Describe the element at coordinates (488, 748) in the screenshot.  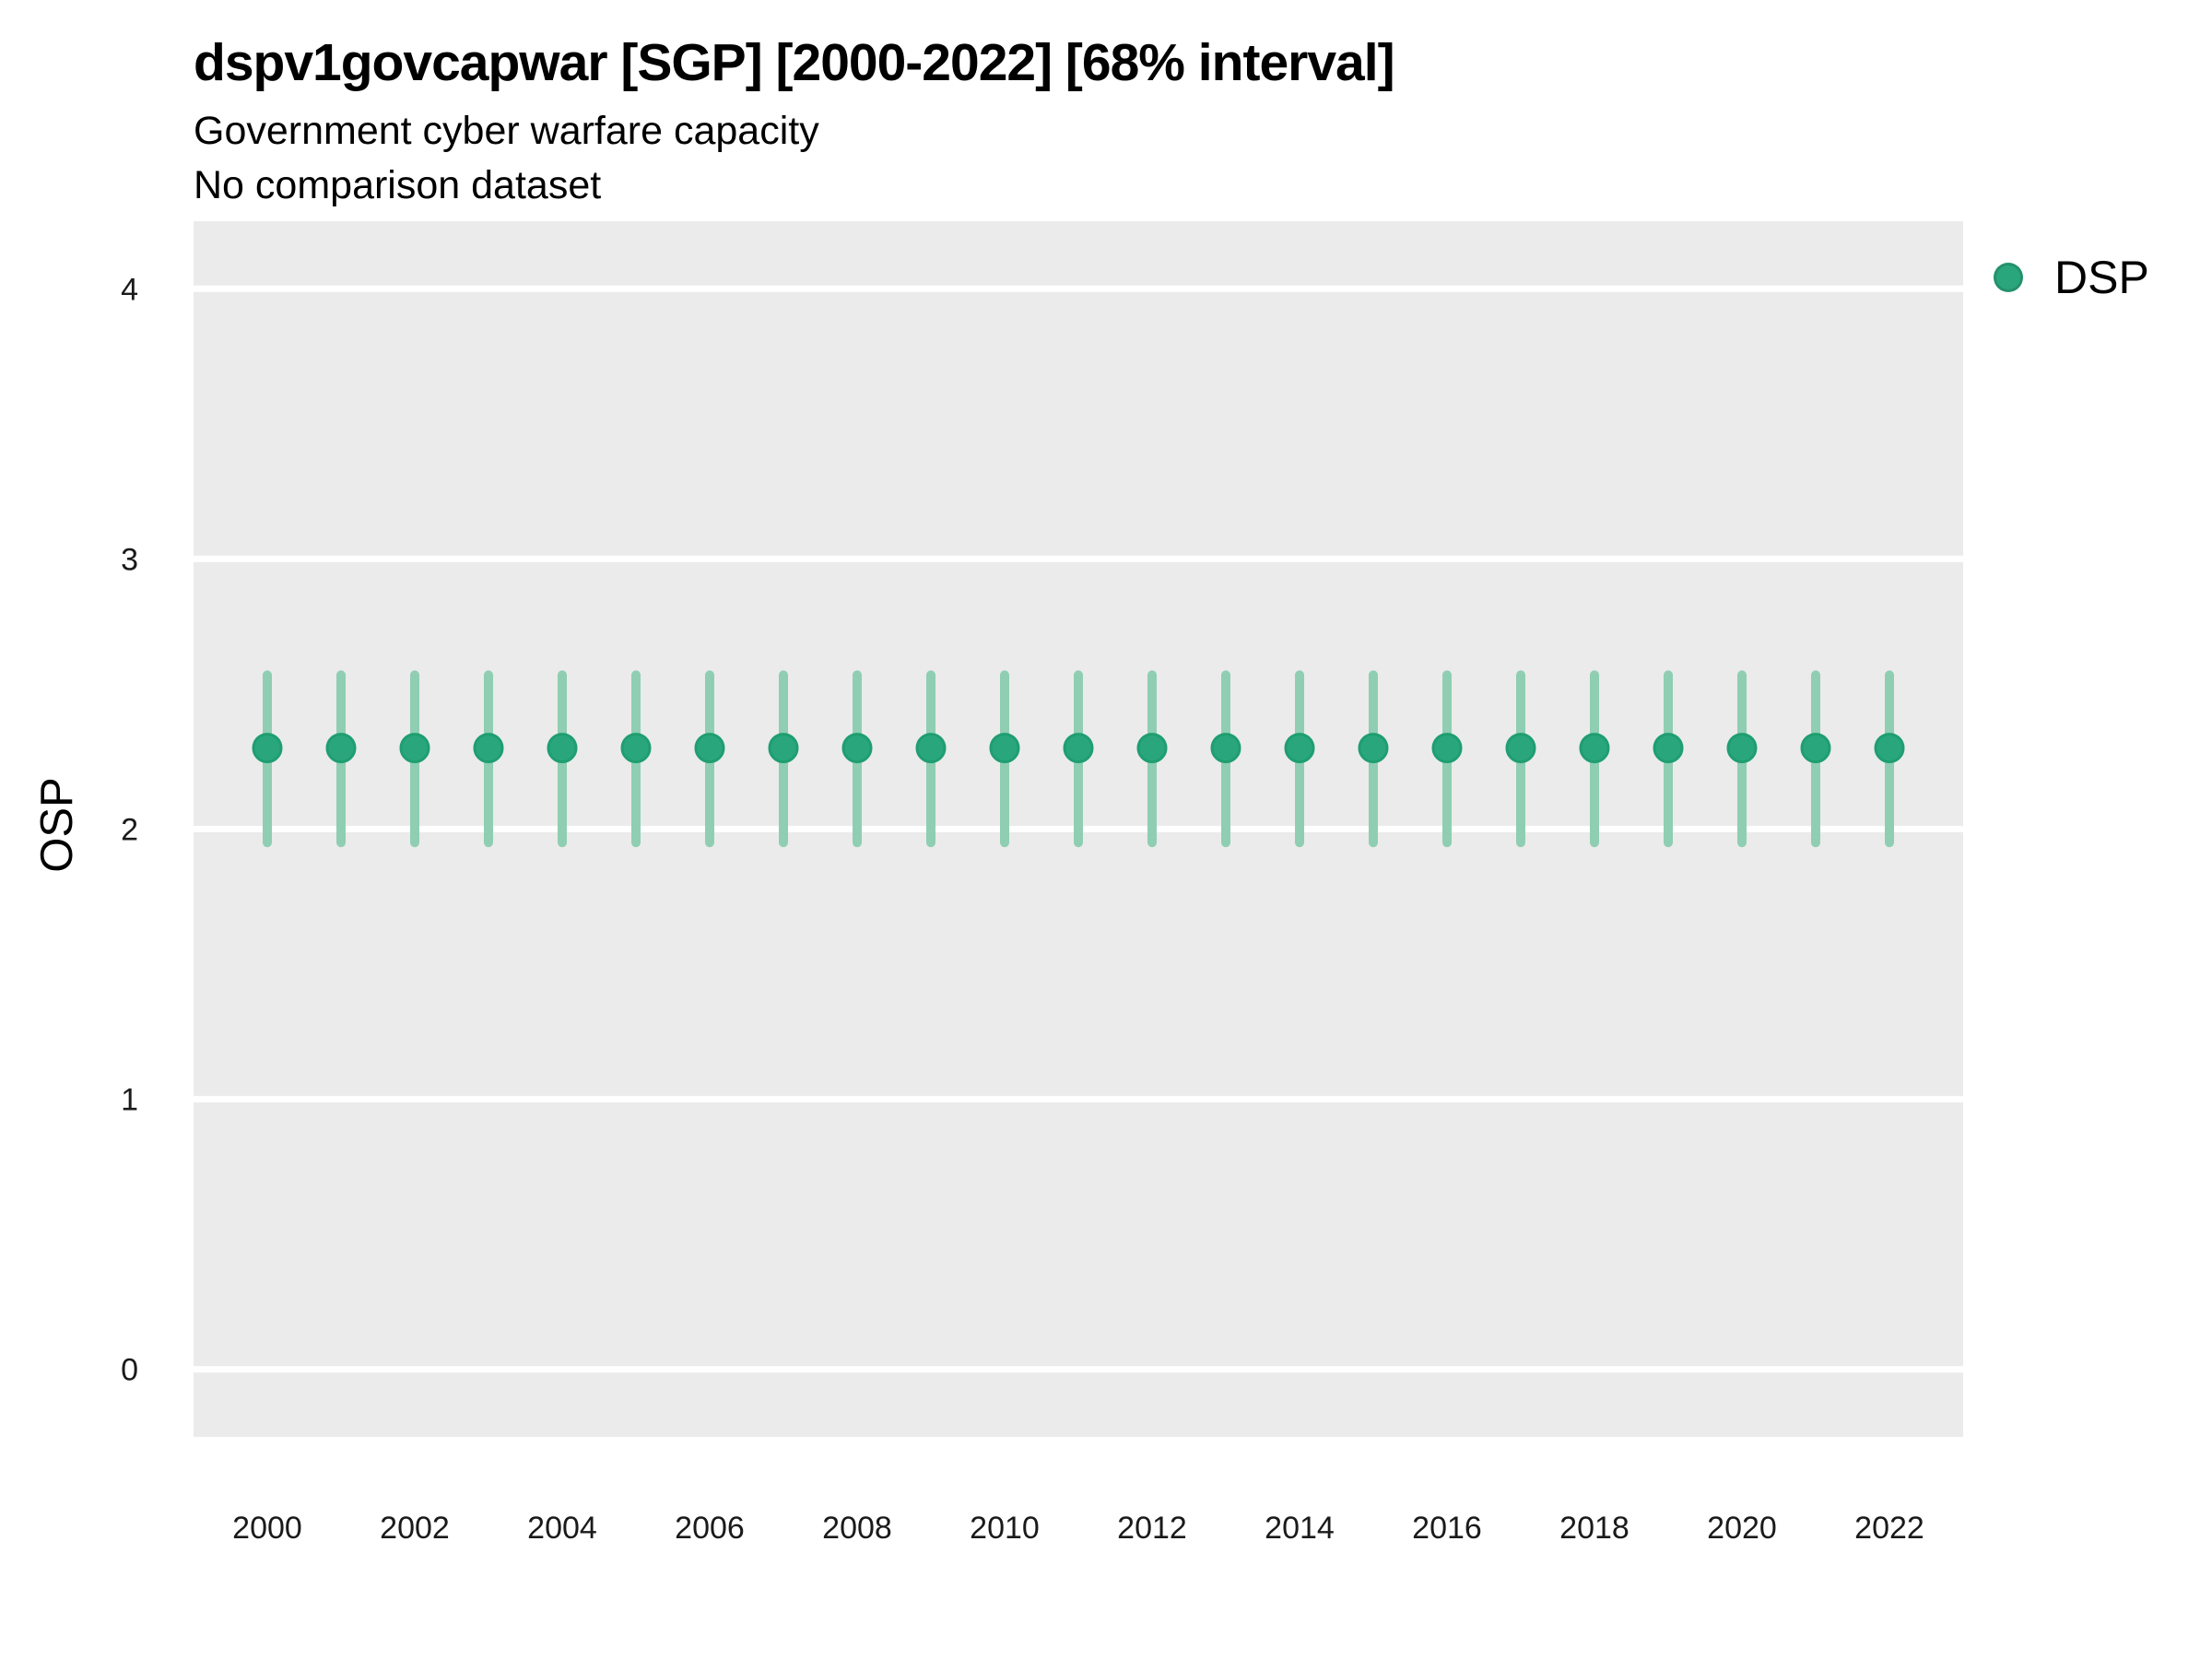
I see `data-point-2003` at that location.